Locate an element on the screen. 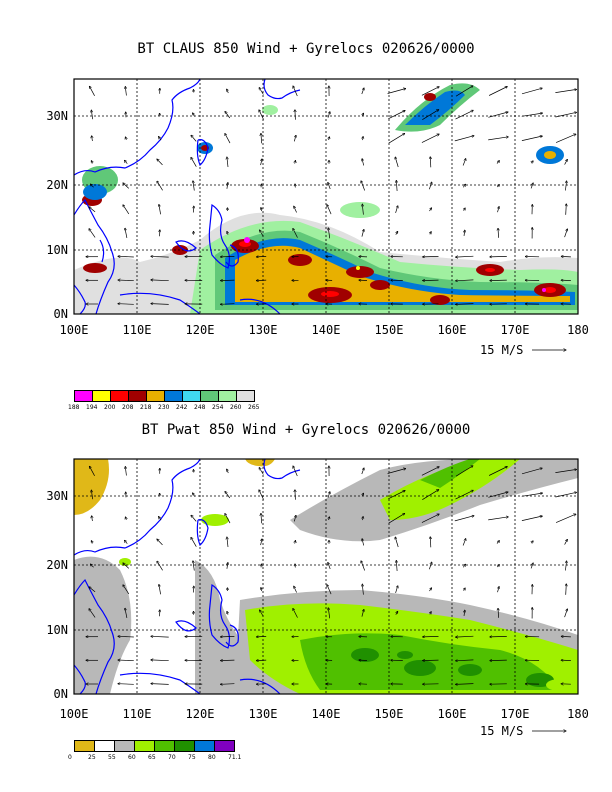  panel1-colorbar: 188 194 200 208 218 230 242 248 254 260 265 is located at coordinates (166, 401).